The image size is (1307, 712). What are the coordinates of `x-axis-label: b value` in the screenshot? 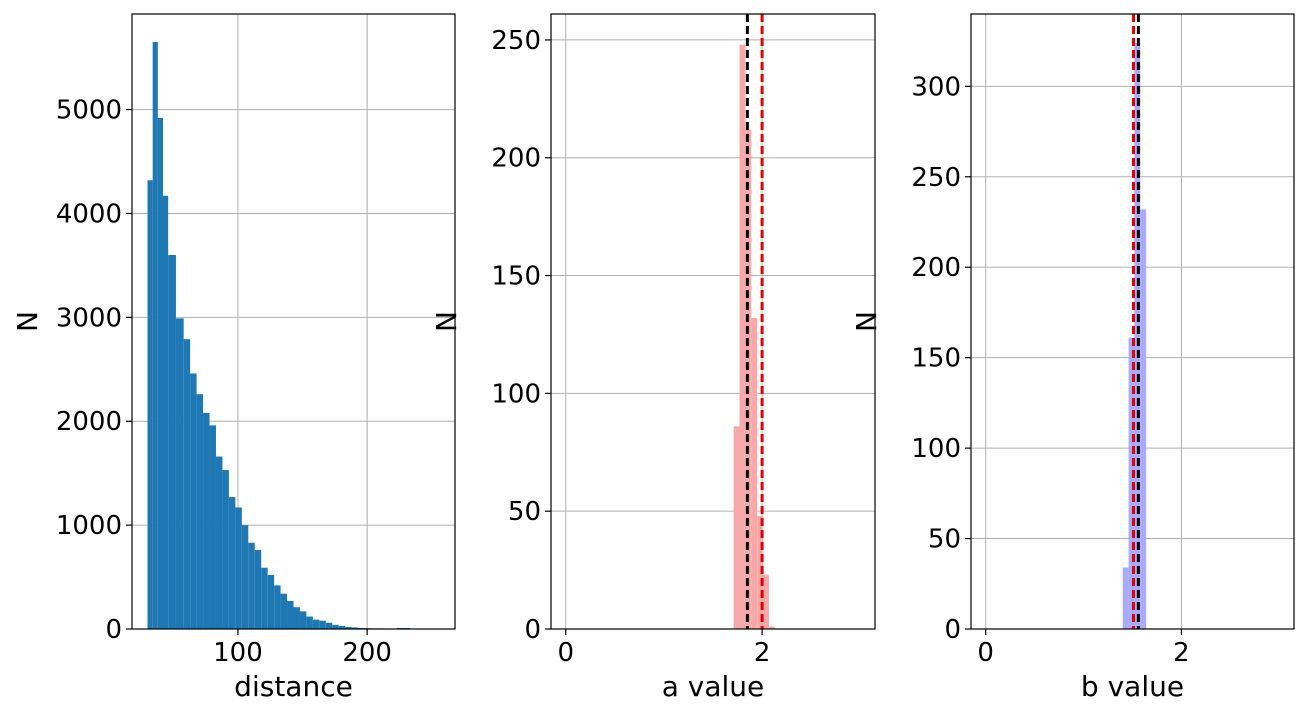 It's located at (1132, 686).